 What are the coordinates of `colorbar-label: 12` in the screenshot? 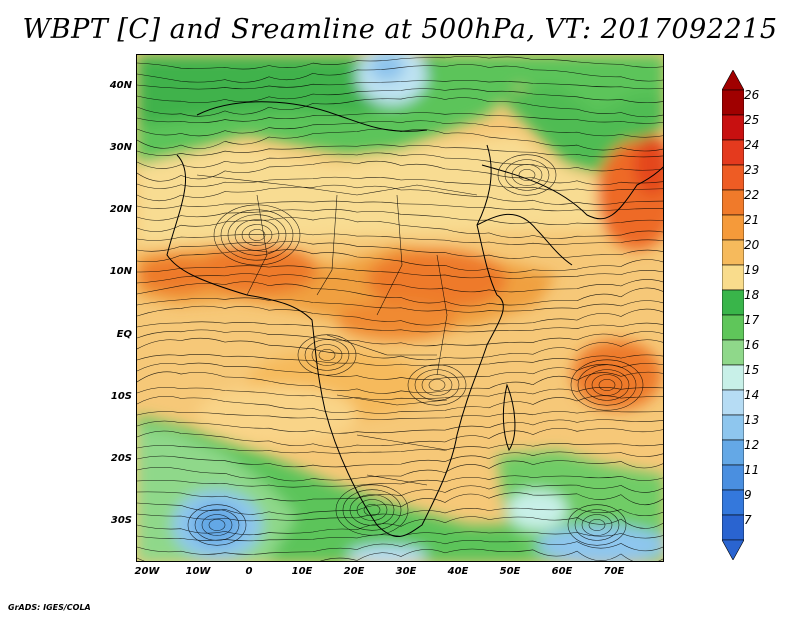 It's located at (752, 445).